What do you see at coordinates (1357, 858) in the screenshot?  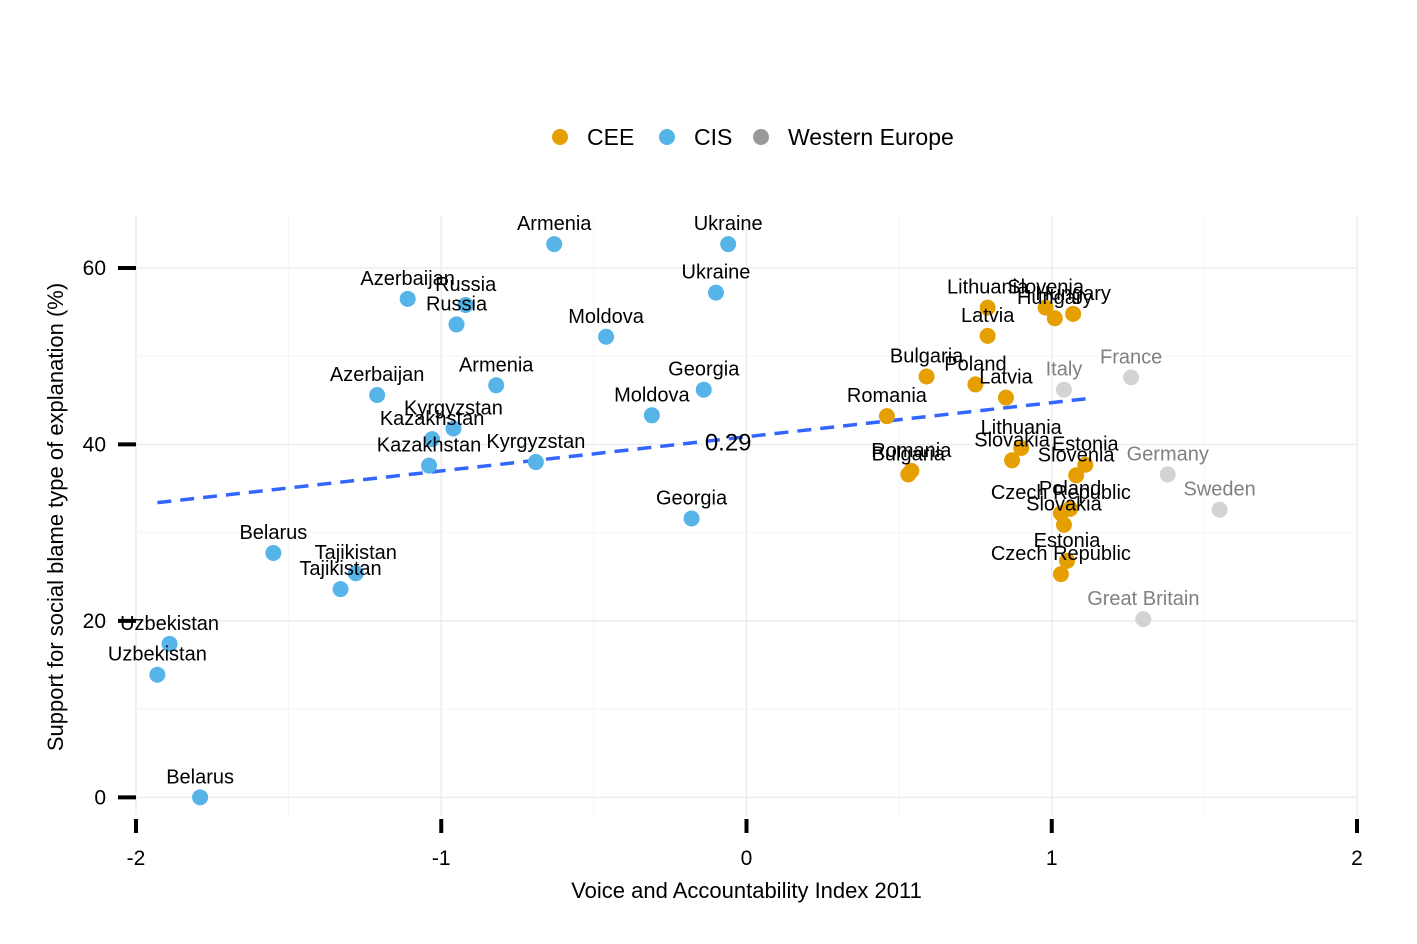 I see `x-tick-label: 2` at bounding box center [1357, 858].